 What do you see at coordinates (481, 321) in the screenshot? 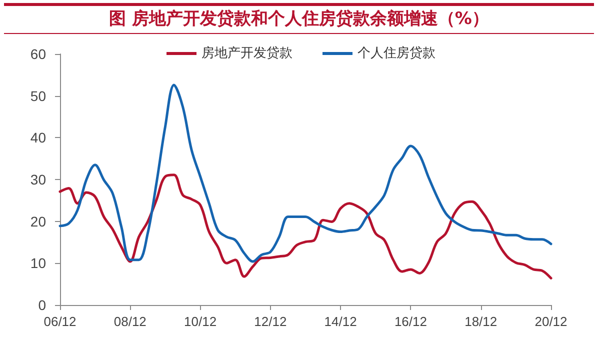
I see `x-tick-label: 18/12` at bounding box center [481, 321].